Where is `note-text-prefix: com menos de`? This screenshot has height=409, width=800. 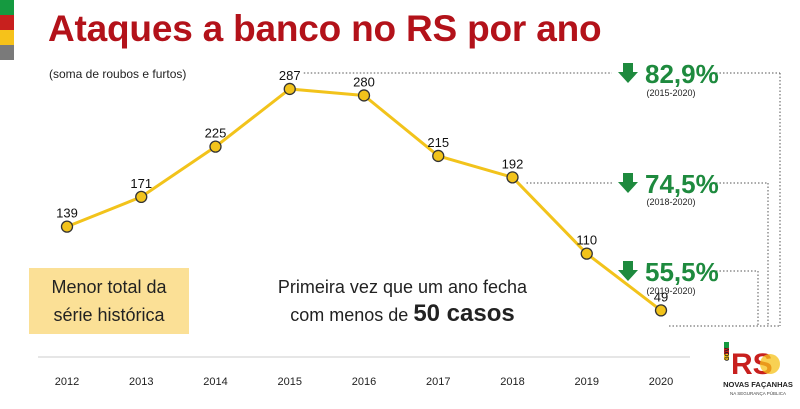
note-text-prefix: com menos de is located at coordinates (352, 315).